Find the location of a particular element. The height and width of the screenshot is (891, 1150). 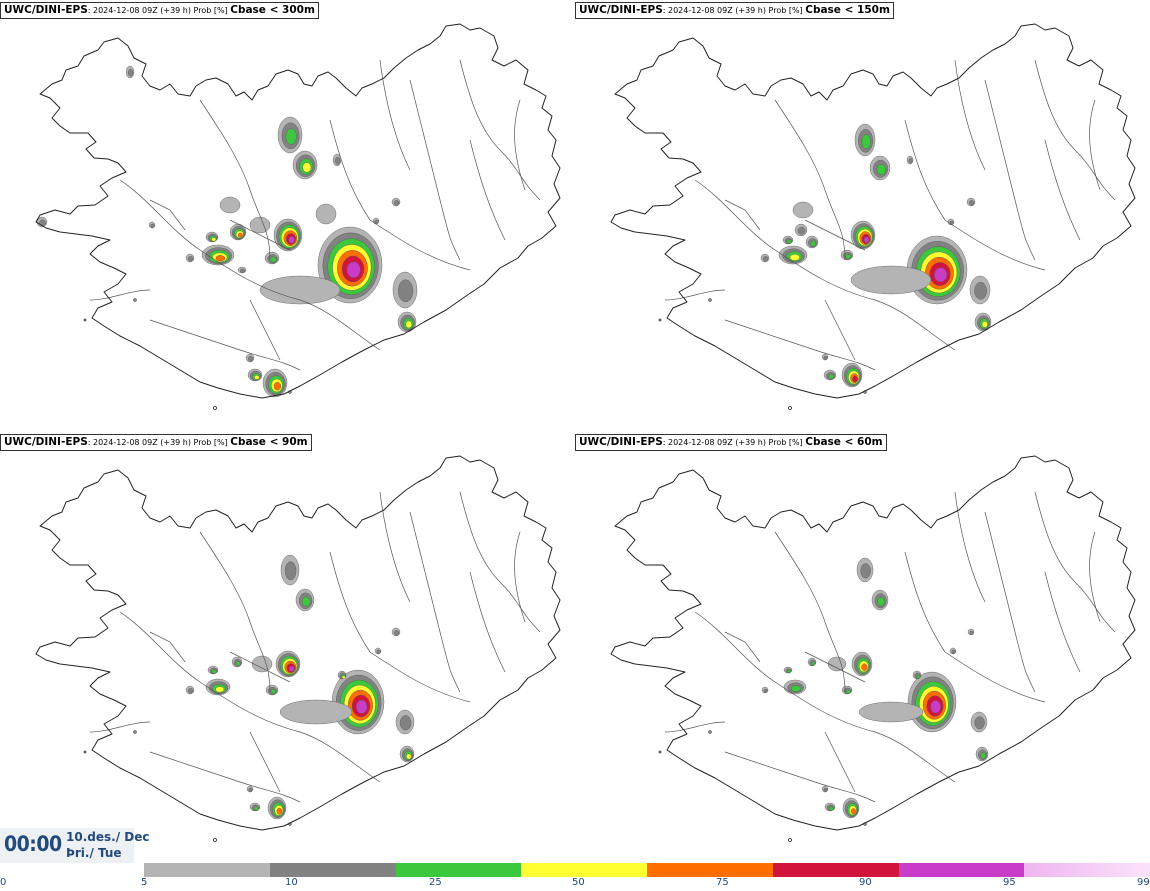

colorbar is located at coordinates (647, 870).